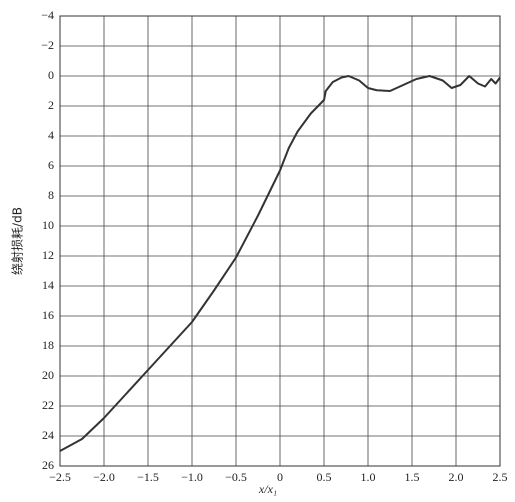 The image size is (515, 502). Describe the element at coordinates (48, 465) in the screenshot. I see `y-tick-label: 26` at that location.